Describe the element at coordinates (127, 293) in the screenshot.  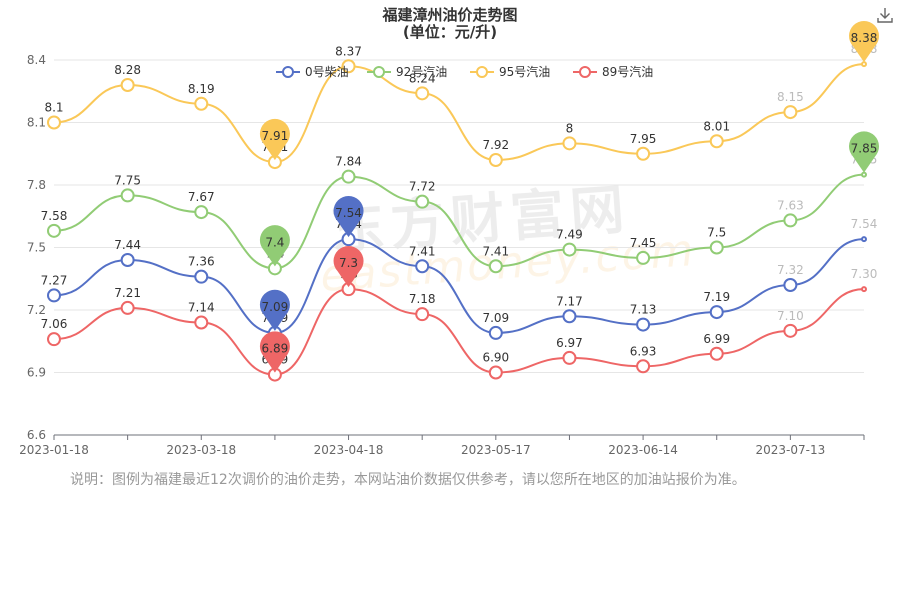
I see `data-label: 7.21` at that location.